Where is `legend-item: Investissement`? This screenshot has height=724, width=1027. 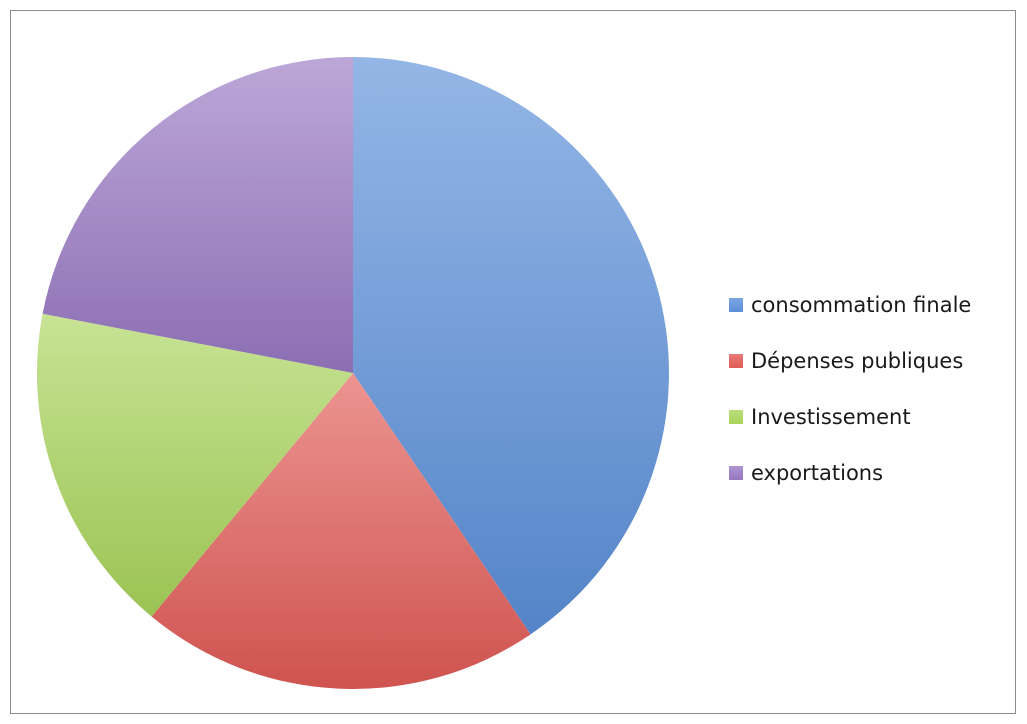 legend-item: Investissement is located at coordinates (850, 417).